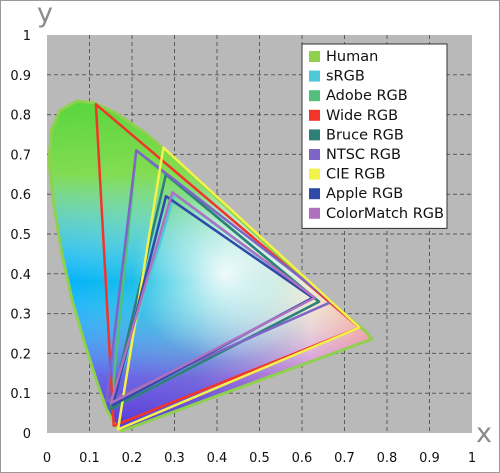 The height and width of the screenshot is (473, 500). What do you see at coordinates (363, 155) in the screenshot?
I see `legend-label: NTSC RGB` at bounding box center [363, 155].